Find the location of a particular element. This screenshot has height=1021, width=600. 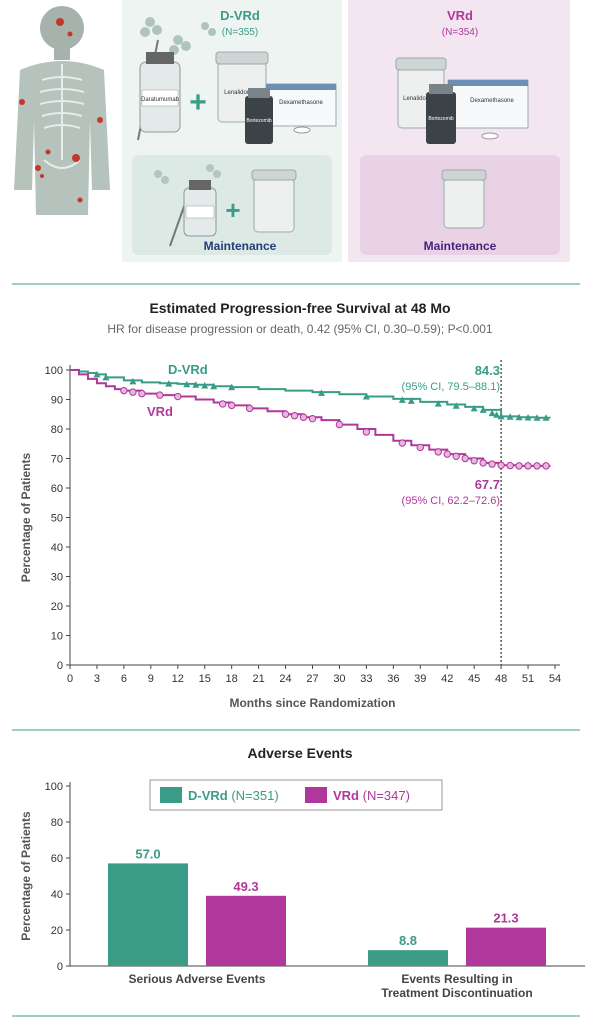

ae-y-axis-label: Percentage of Patients is located at coordinates (26, 876).